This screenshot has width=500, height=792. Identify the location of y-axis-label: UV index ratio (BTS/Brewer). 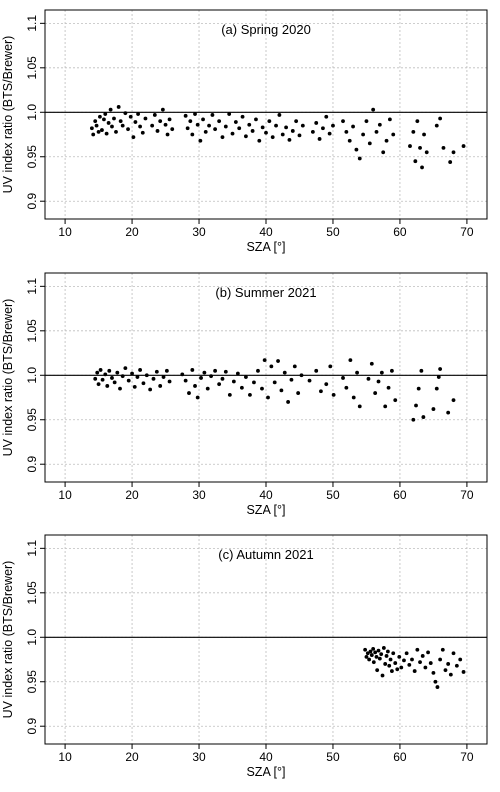
(8, 378).